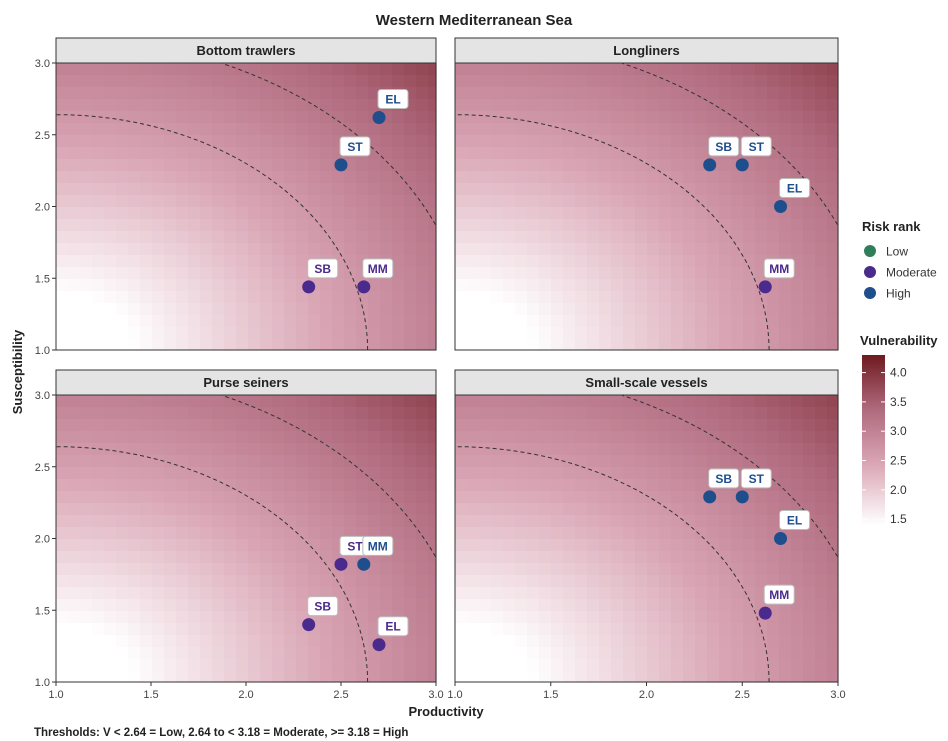 Image resolution: width=948 pixels, height=741 pixels. Describe the element at coordinates (379, 645) in the screenshot. I see `data-point-el` at that location.